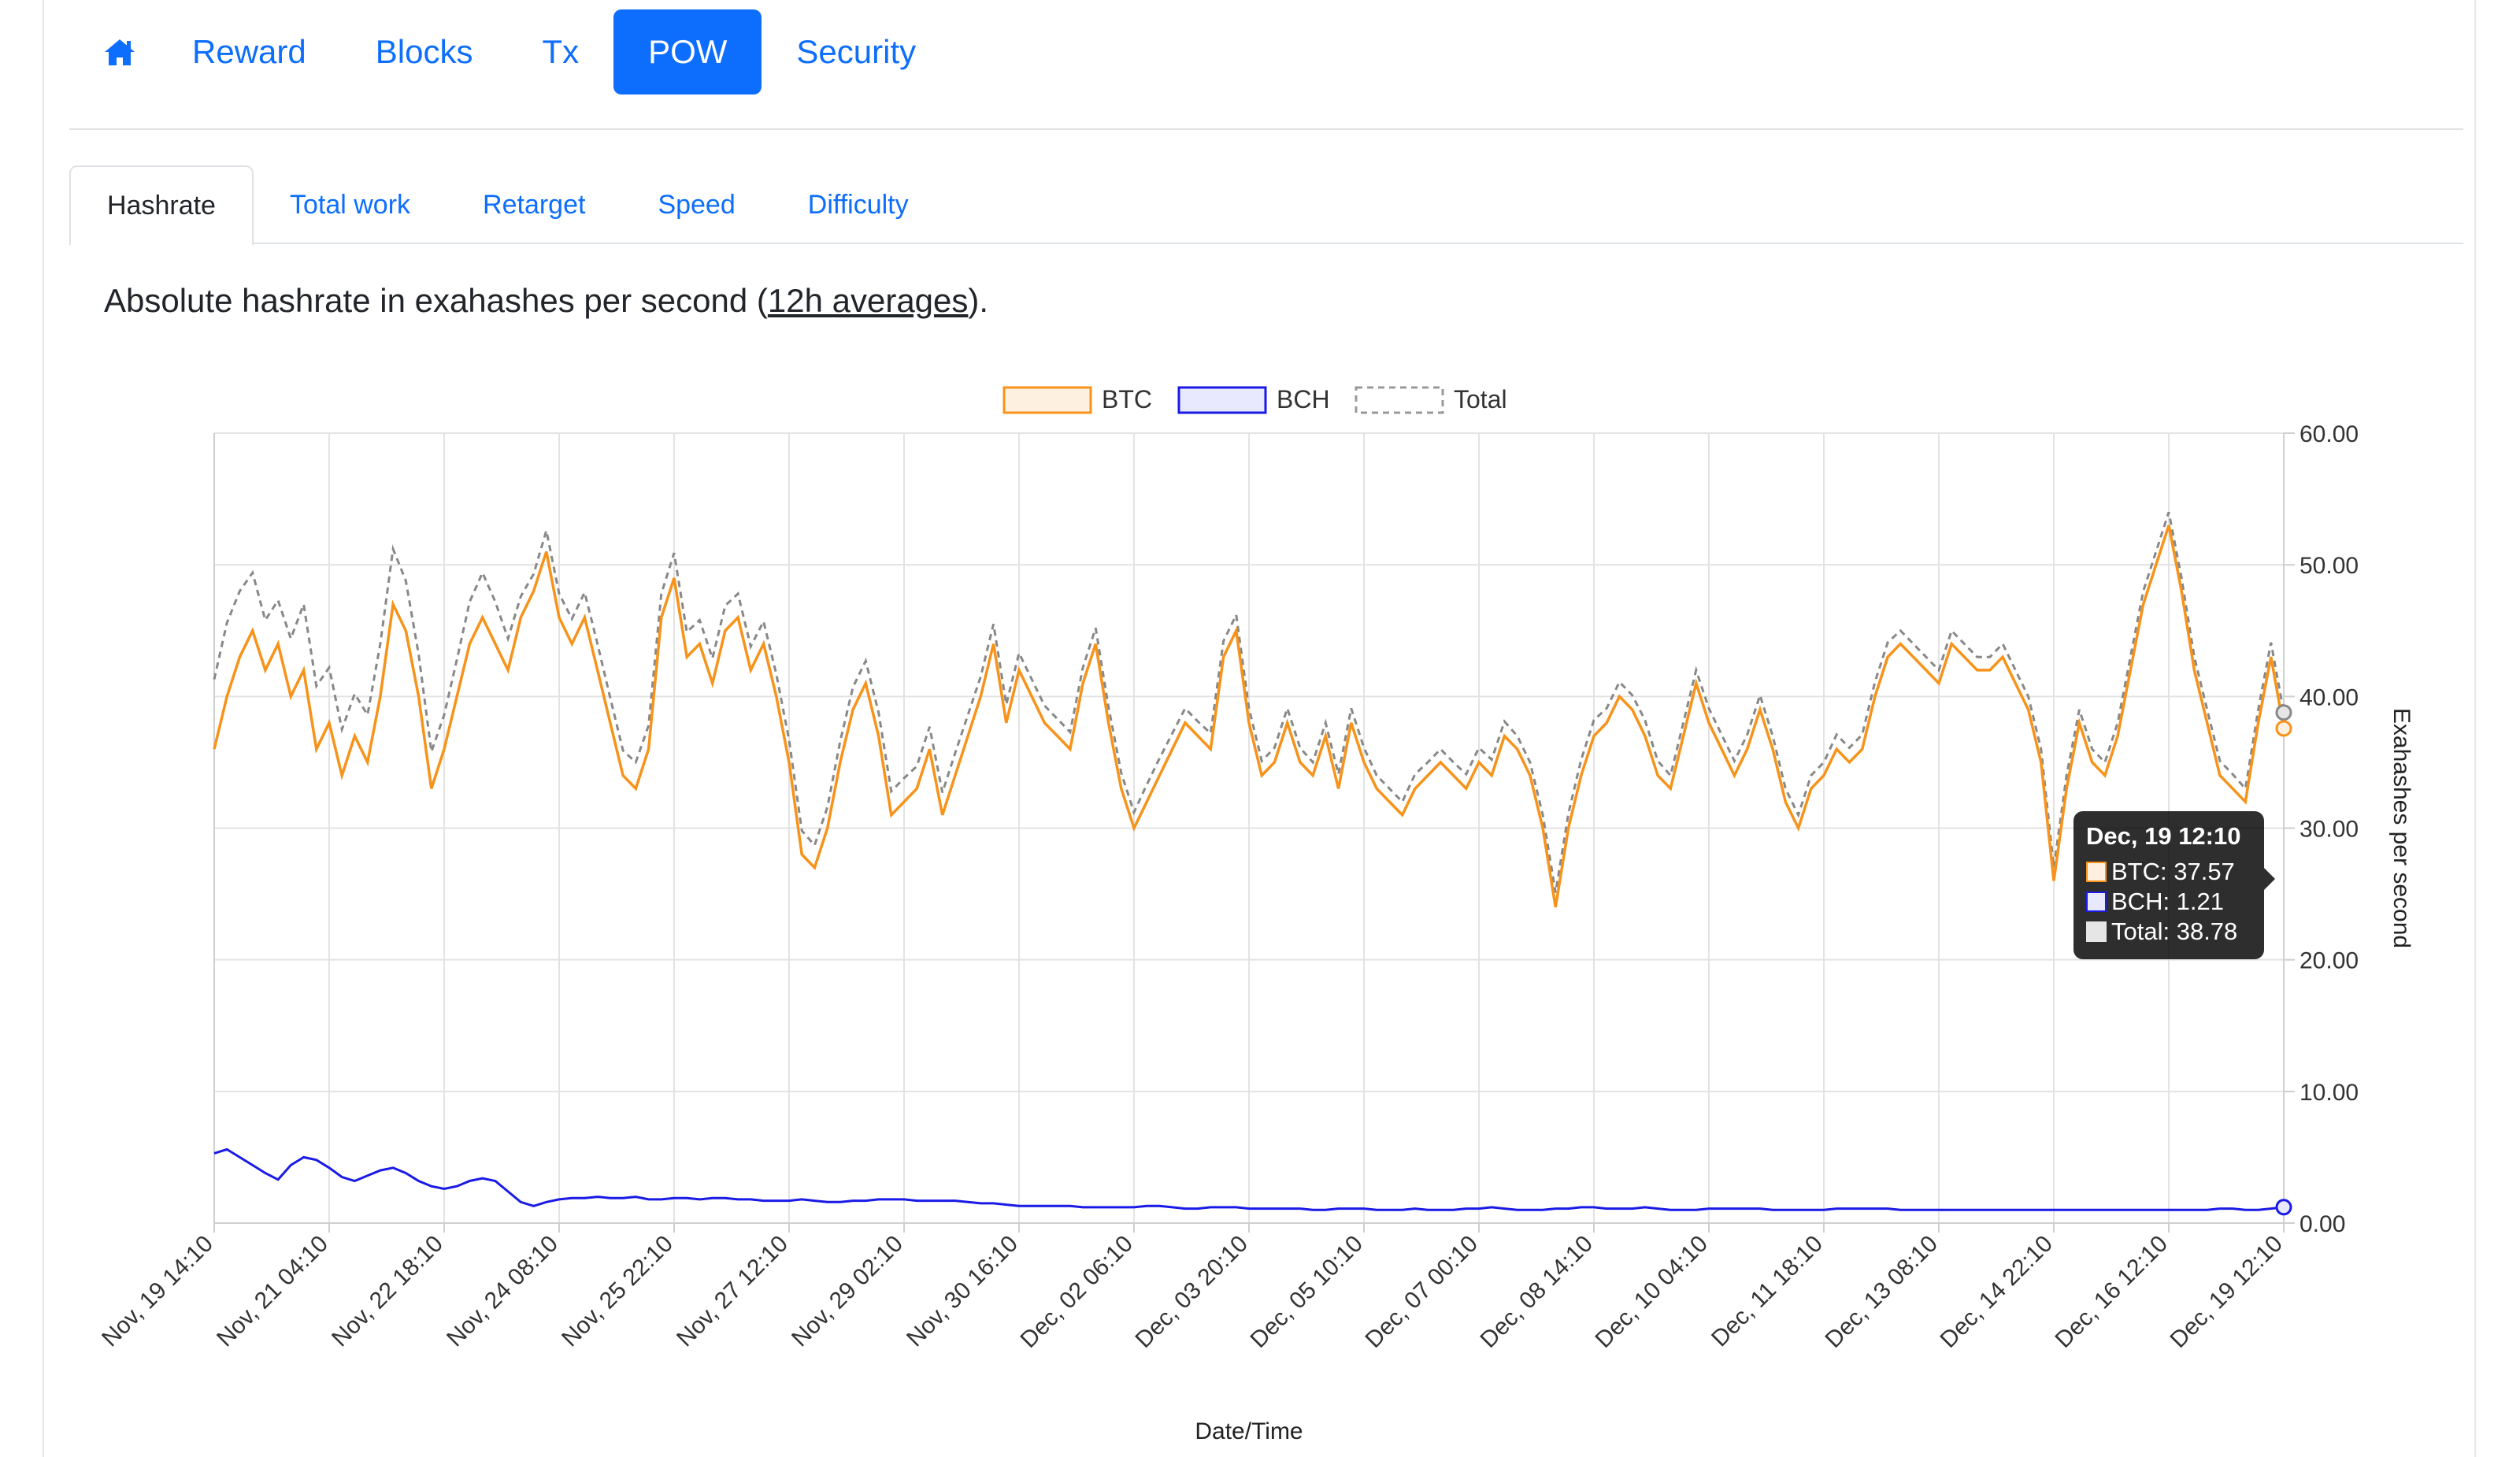 The height and width of the screenshot is (1457, 2520). I want to click on x-tick-label: Nov, 27 12:10, so click(732, 1291).